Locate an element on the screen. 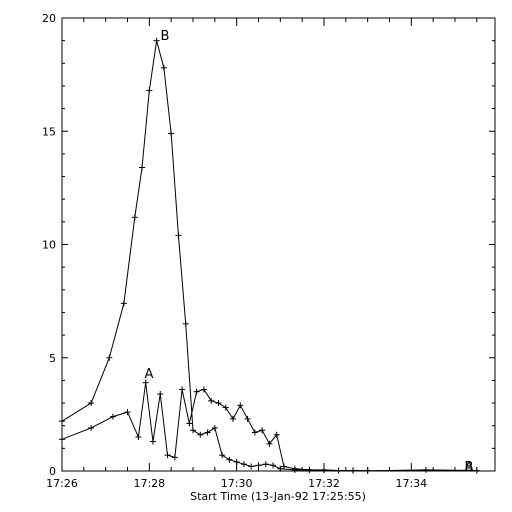 This screenshot has width=512, height=512. x-axis-title: Start Time (13-Jan-92 17:25:55) is located at coordinates (278, 496).